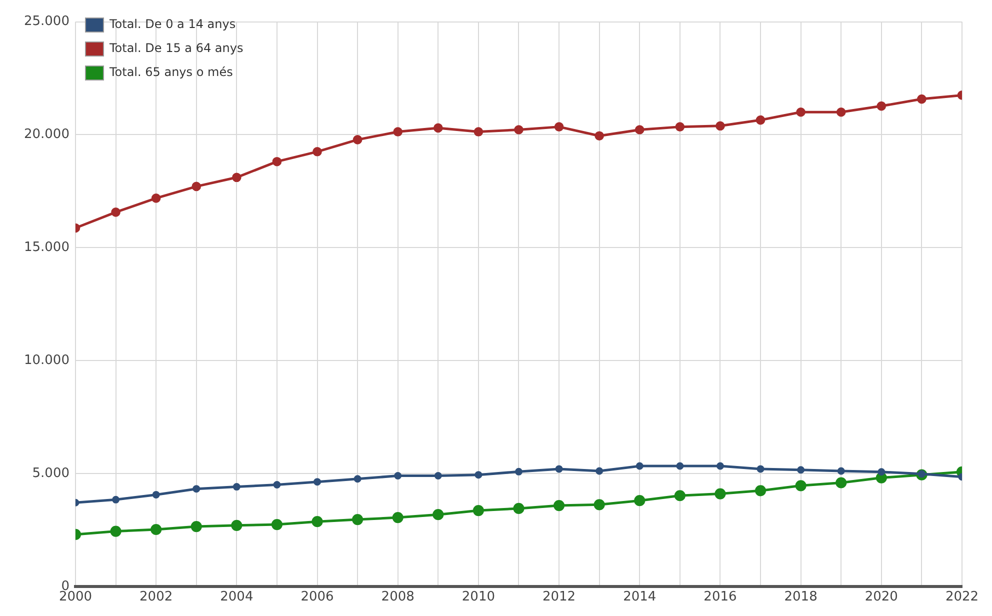 This screenshot has width=992, height=616. What do you see at coordinates (47, 248) in the screenshot?
I see `y-tick-label: 15.000` at bounding box center [47, 248].